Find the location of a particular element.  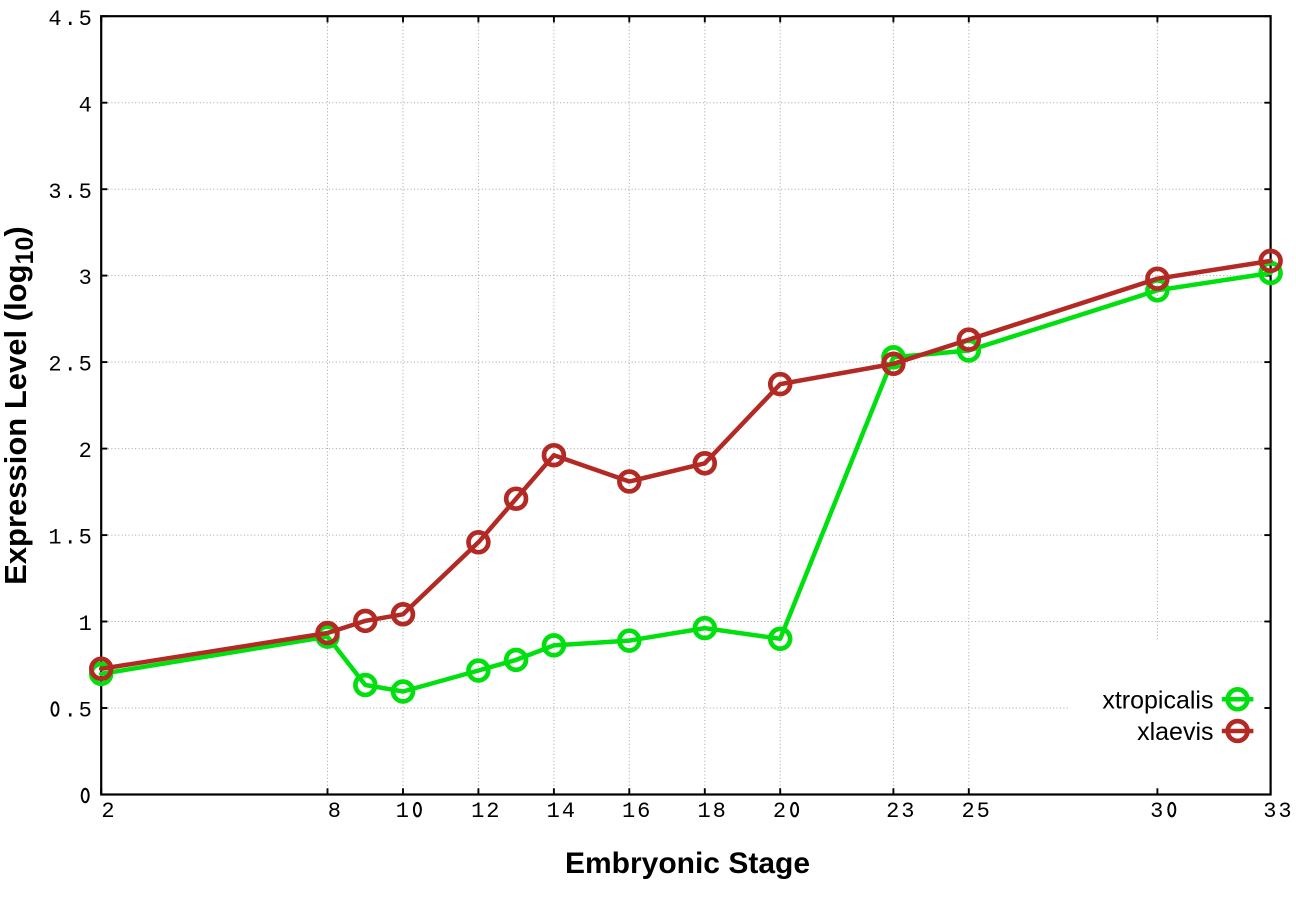

svg-text: xtropicalis is located at coordinates (1157, 701).